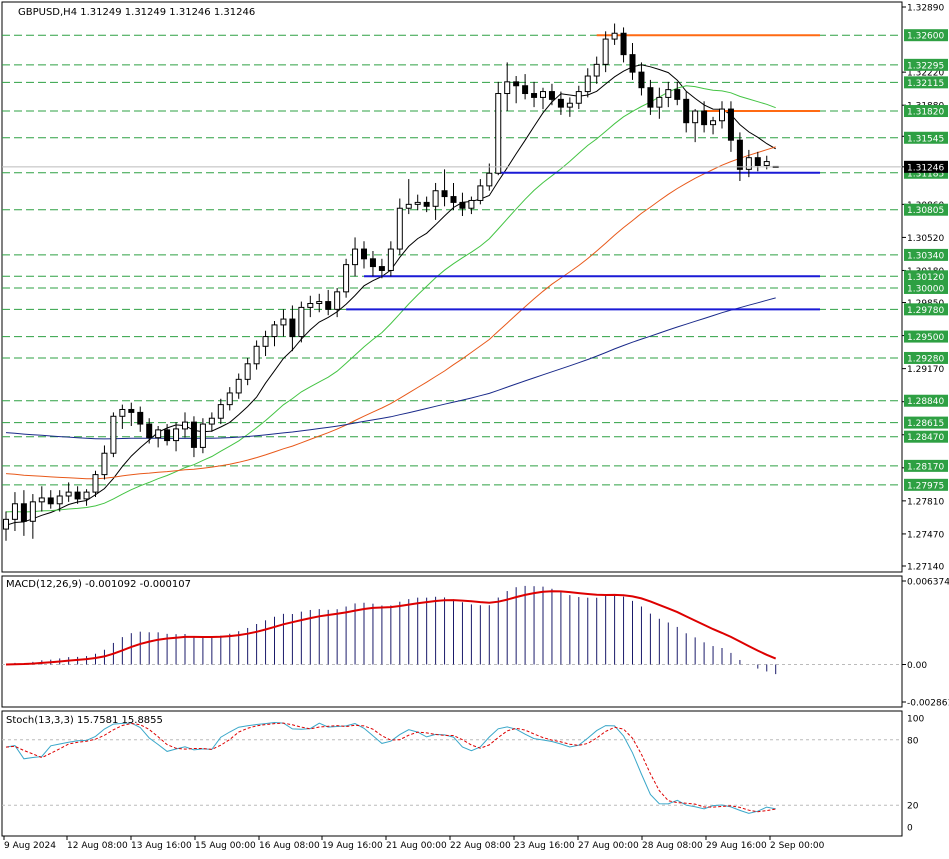 This screenshot has height=859, width=949. I want to click on time-label: 23 Aug 16:00, so click(544, 846).